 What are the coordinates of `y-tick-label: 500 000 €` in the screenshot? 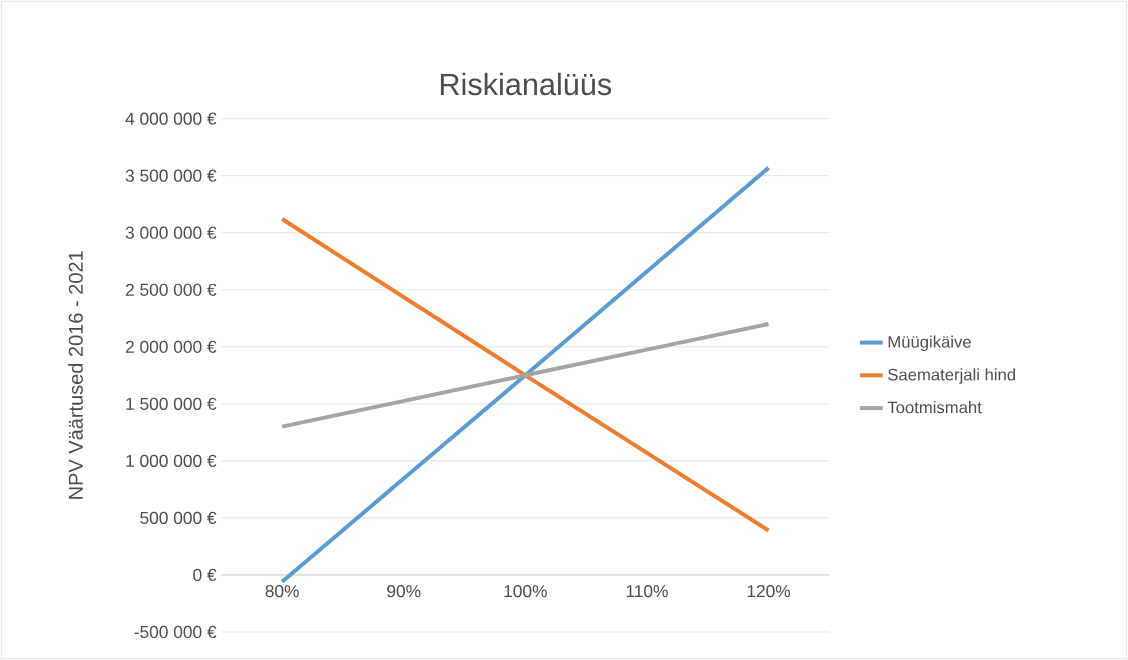 It's located at (178, 518).